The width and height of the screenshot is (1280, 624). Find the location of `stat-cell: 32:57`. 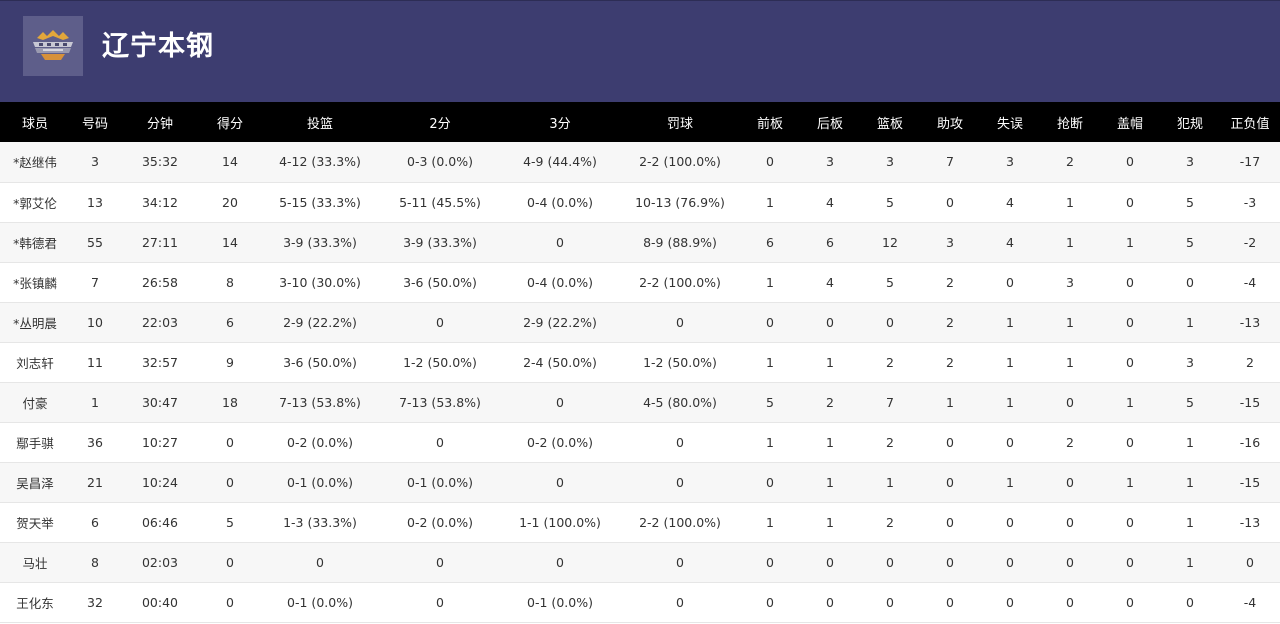

stat-cell: 32:57 is located at coordinates (160, 362).